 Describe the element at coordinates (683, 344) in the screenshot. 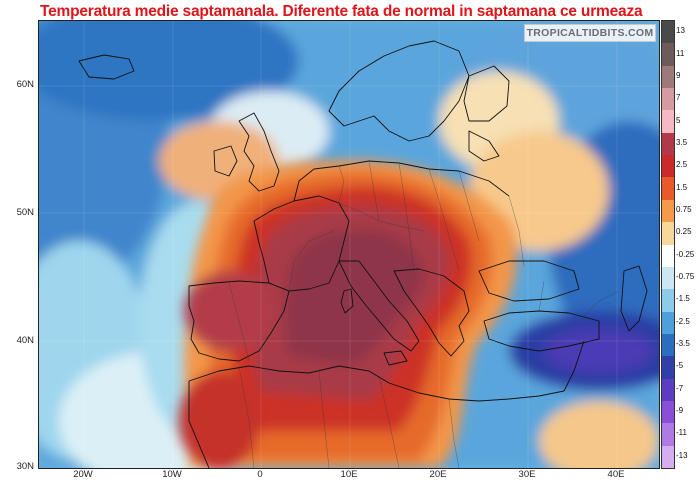

I see `colorbar-label: -3.5` at that location.